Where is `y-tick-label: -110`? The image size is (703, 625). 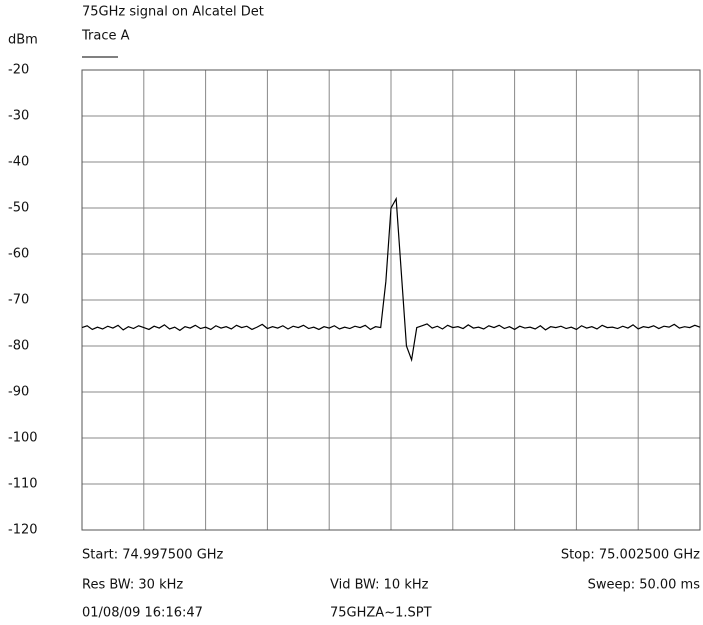 y-tick-label: -110 is located at coordinates (23, 484).